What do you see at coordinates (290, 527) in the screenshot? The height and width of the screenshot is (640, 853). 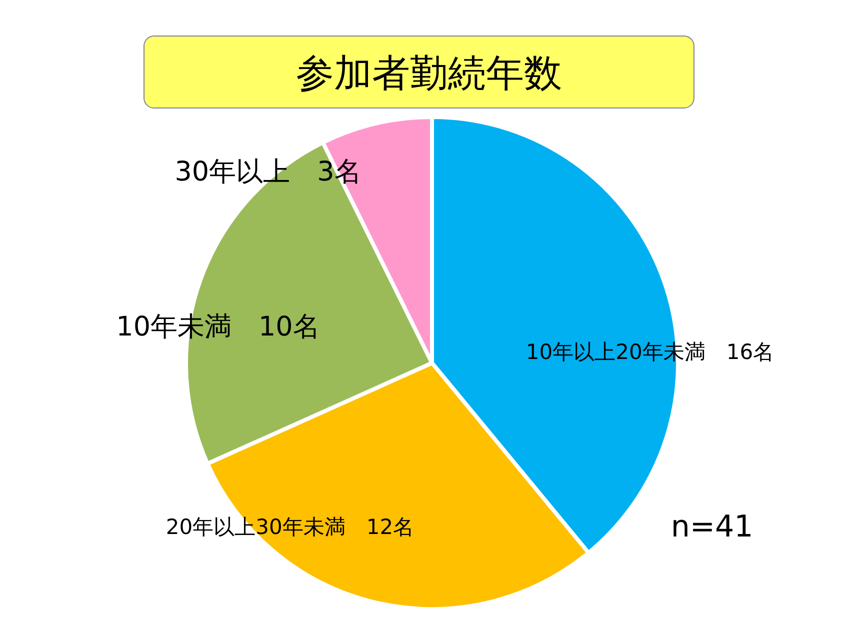 I see `slice-label: 20年以上30年未満 12名` at bounding box center [290, 527].